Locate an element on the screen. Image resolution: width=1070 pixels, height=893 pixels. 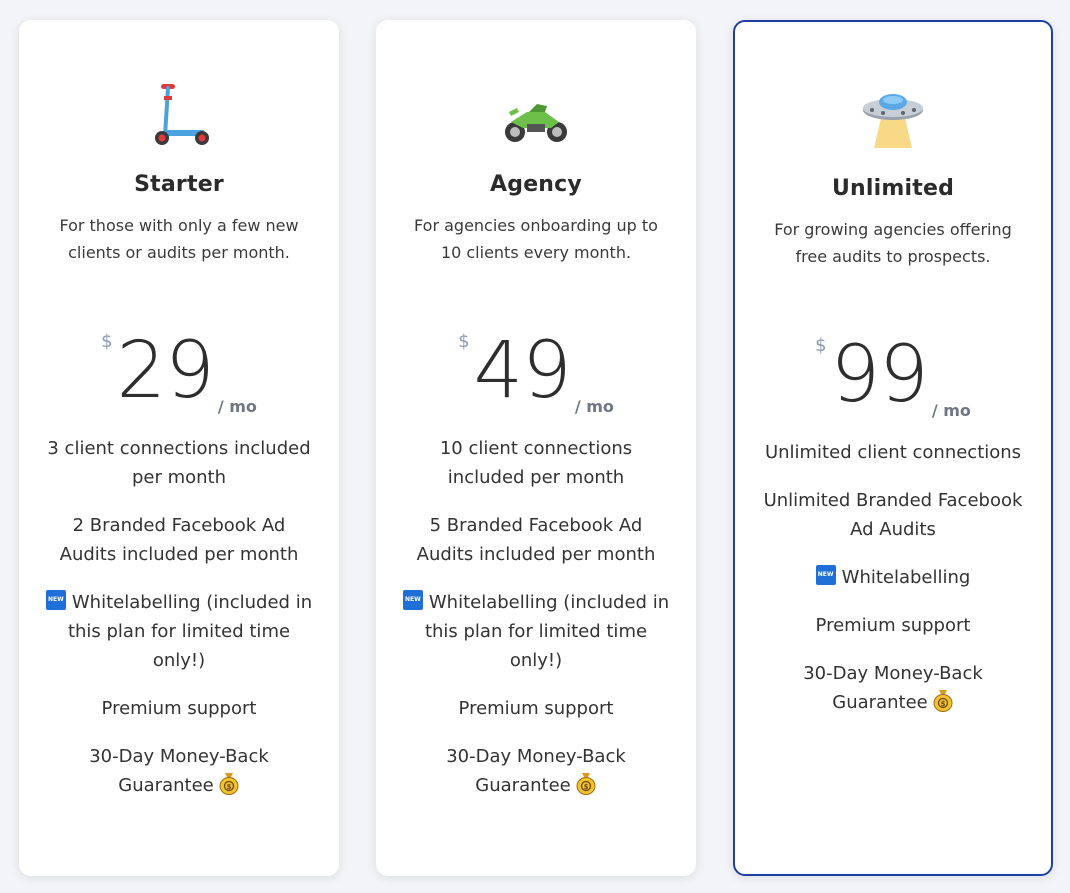
kick-scooter-icon is located at coordinates (179, 115).